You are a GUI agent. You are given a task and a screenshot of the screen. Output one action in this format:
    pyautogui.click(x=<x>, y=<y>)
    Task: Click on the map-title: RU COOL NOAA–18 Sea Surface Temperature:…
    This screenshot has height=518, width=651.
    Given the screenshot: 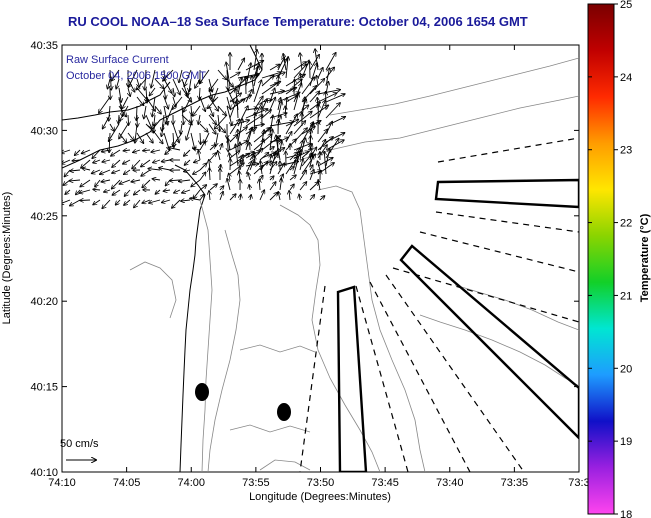 What is the action you would take?
    pyautogui.click(x=298, y=21)
    